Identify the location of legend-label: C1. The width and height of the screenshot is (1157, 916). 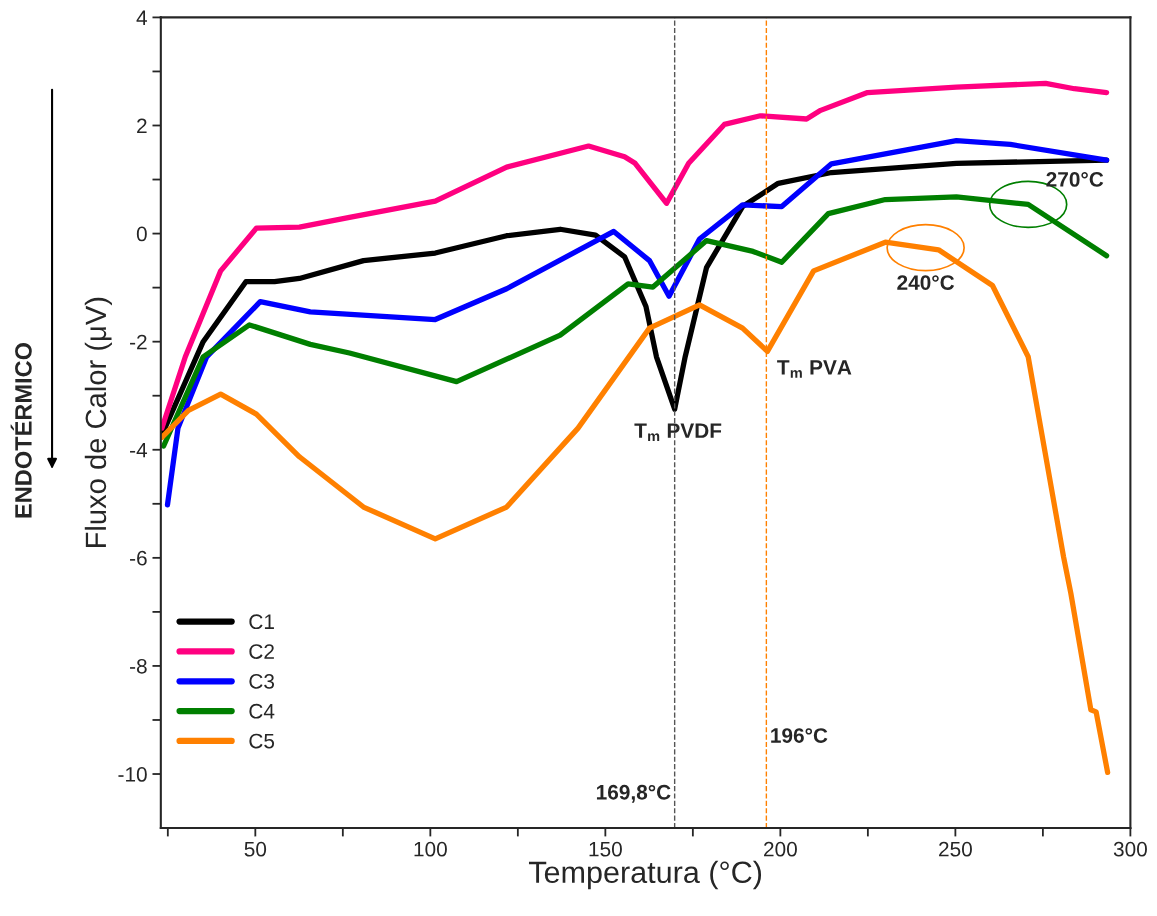
(261, 622).